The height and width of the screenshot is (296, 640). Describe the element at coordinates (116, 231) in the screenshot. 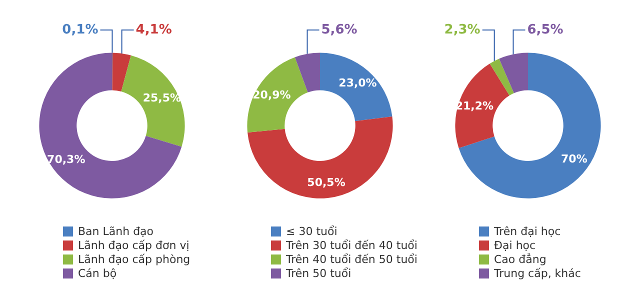

I see `legend-label: Ban Lãnh đạo` at that location.